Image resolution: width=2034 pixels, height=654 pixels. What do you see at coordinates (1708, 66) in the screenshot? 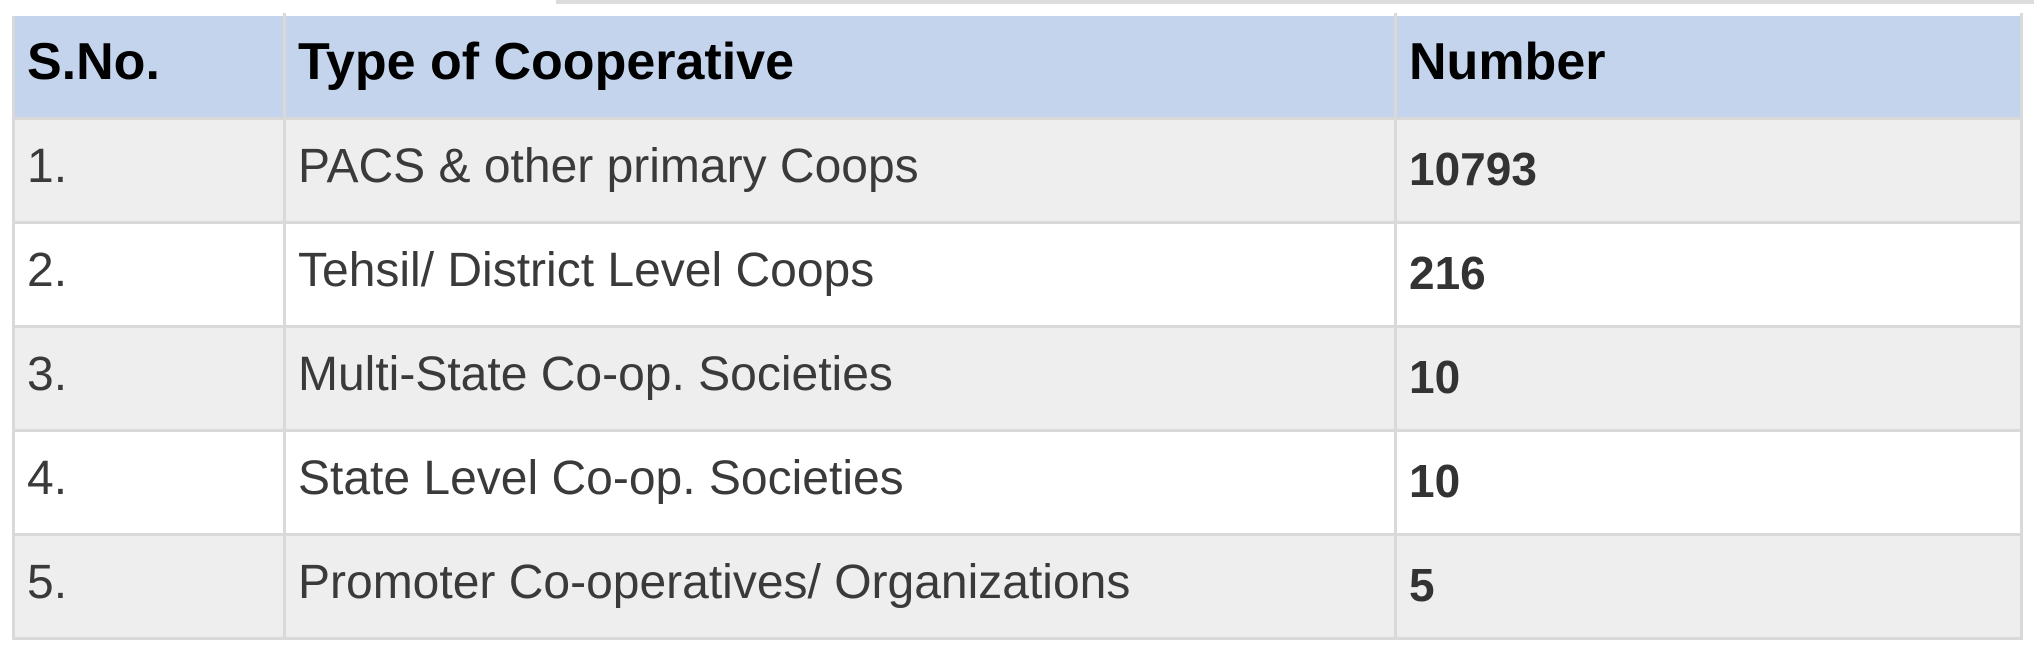
I see `header-cell-number: Number` at bounding box center [1708, 66].